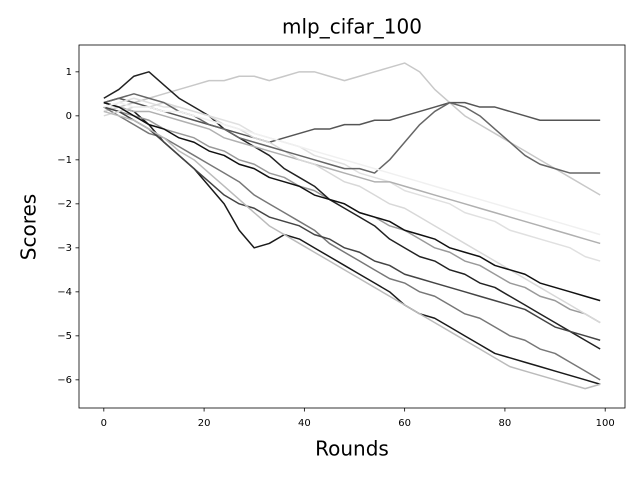  What do you see at coordinates (29, 227) in the screenshot?
I see `y-axis-label: Scores` at bounding box center [29, 227].